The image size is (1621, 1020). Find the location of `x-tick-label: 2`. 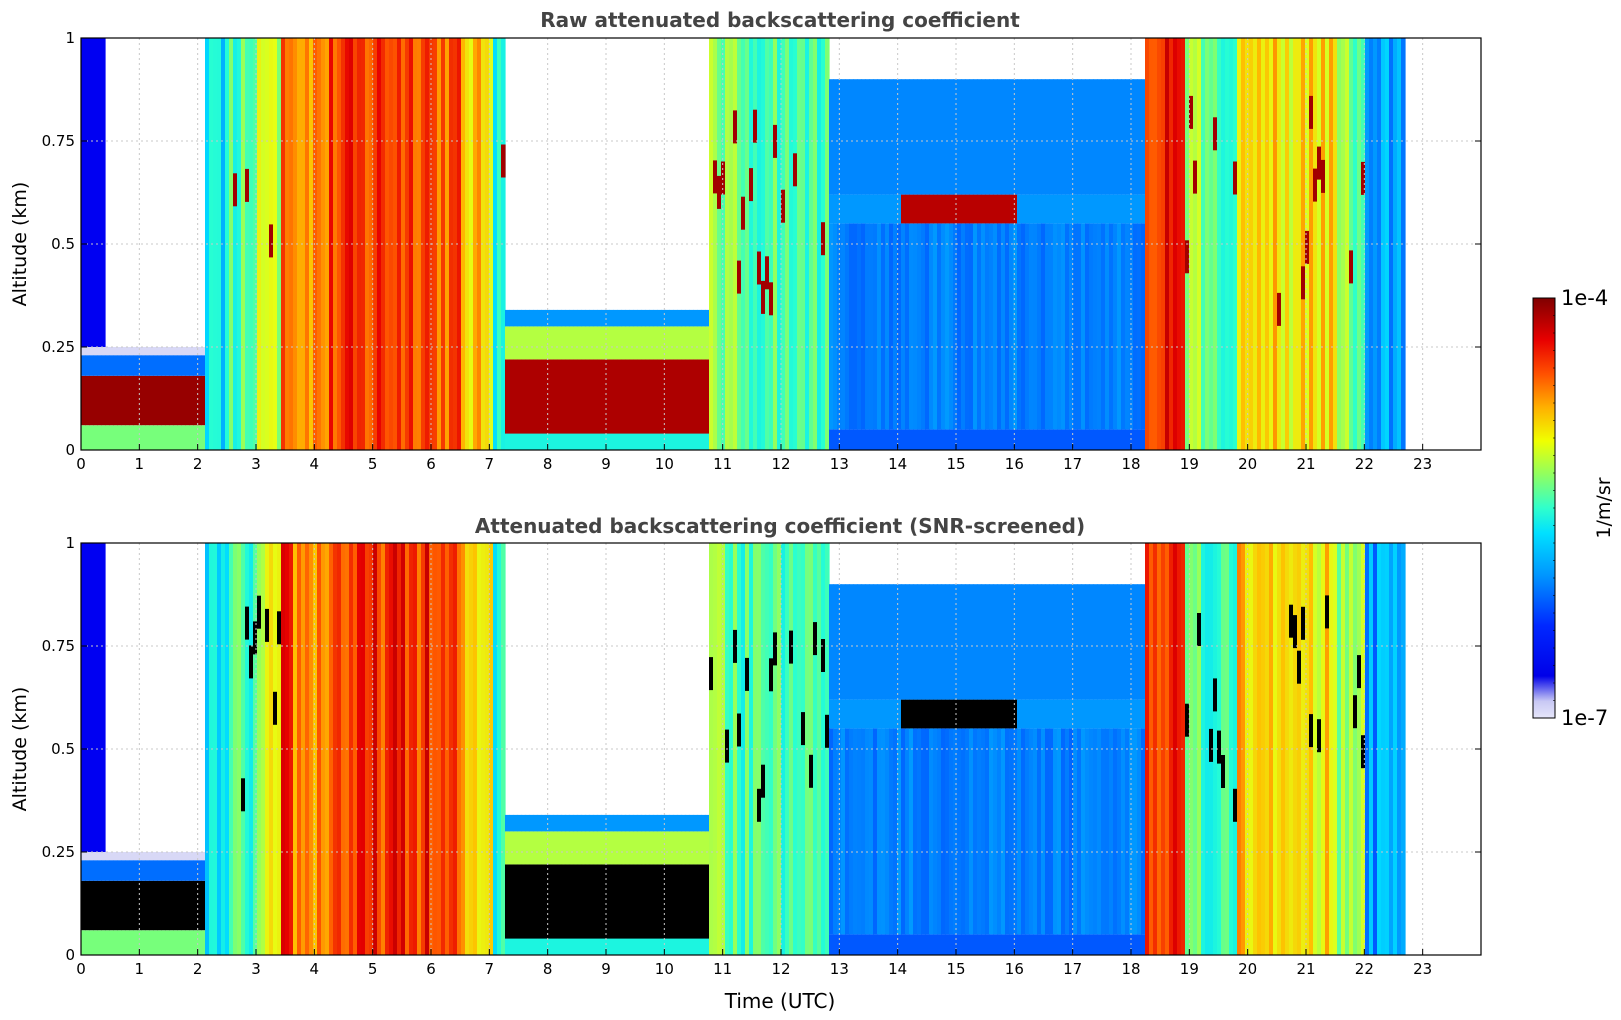

x-tick-label: 2 is located at coordinates (198, 464).